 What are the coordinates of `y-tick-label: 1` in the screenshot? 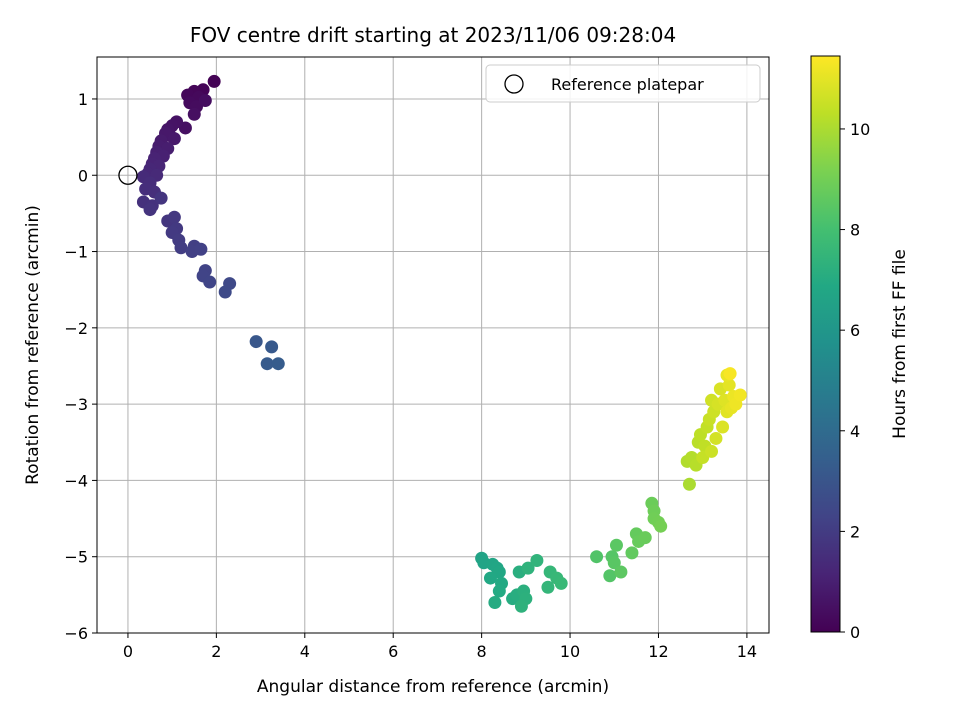 It's located at (83, 99).